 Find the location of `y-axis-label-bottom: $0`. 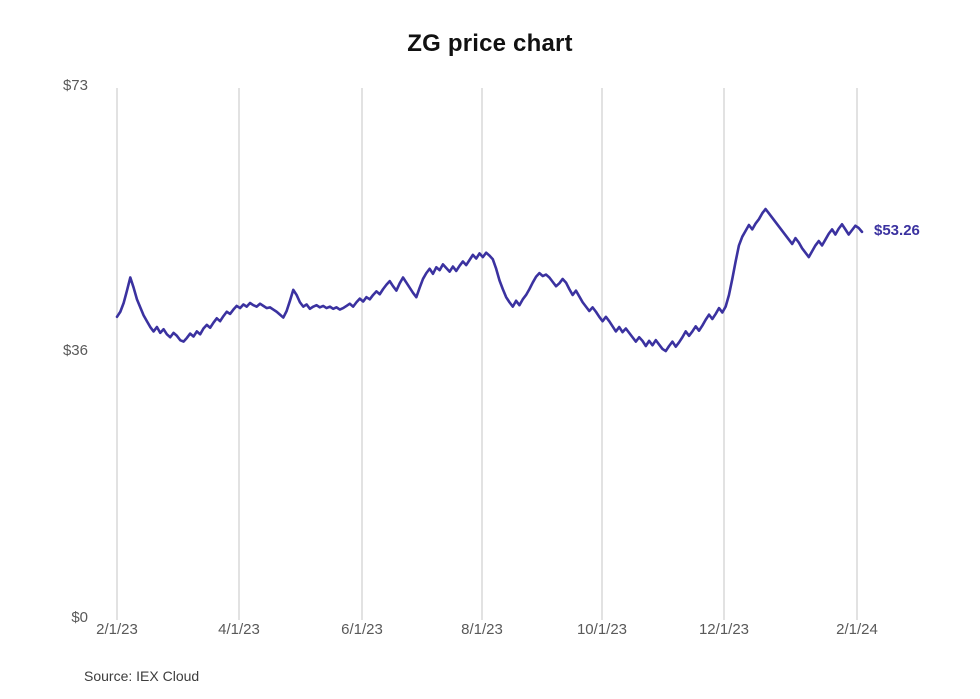

y-axis-label-bottom: $0 is located at coordinates (79, 617).